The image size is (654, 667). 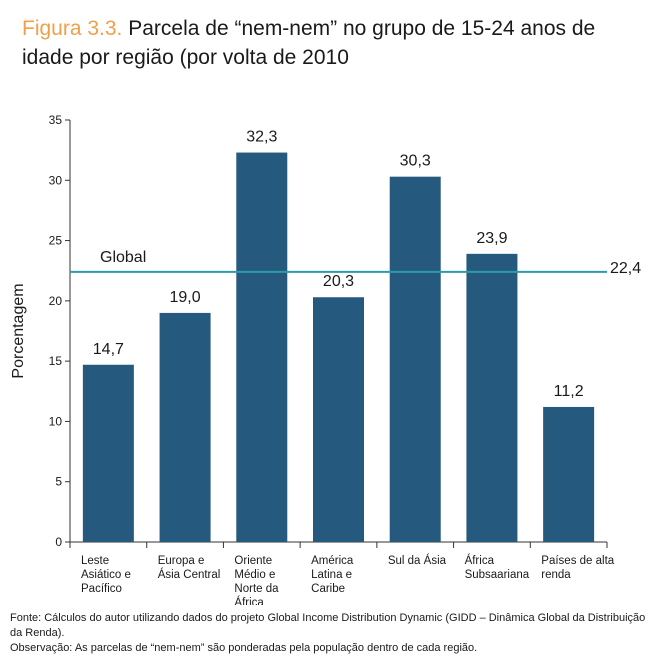 I want to click on x-category-label: Europa e, so click(x=181, y=561).